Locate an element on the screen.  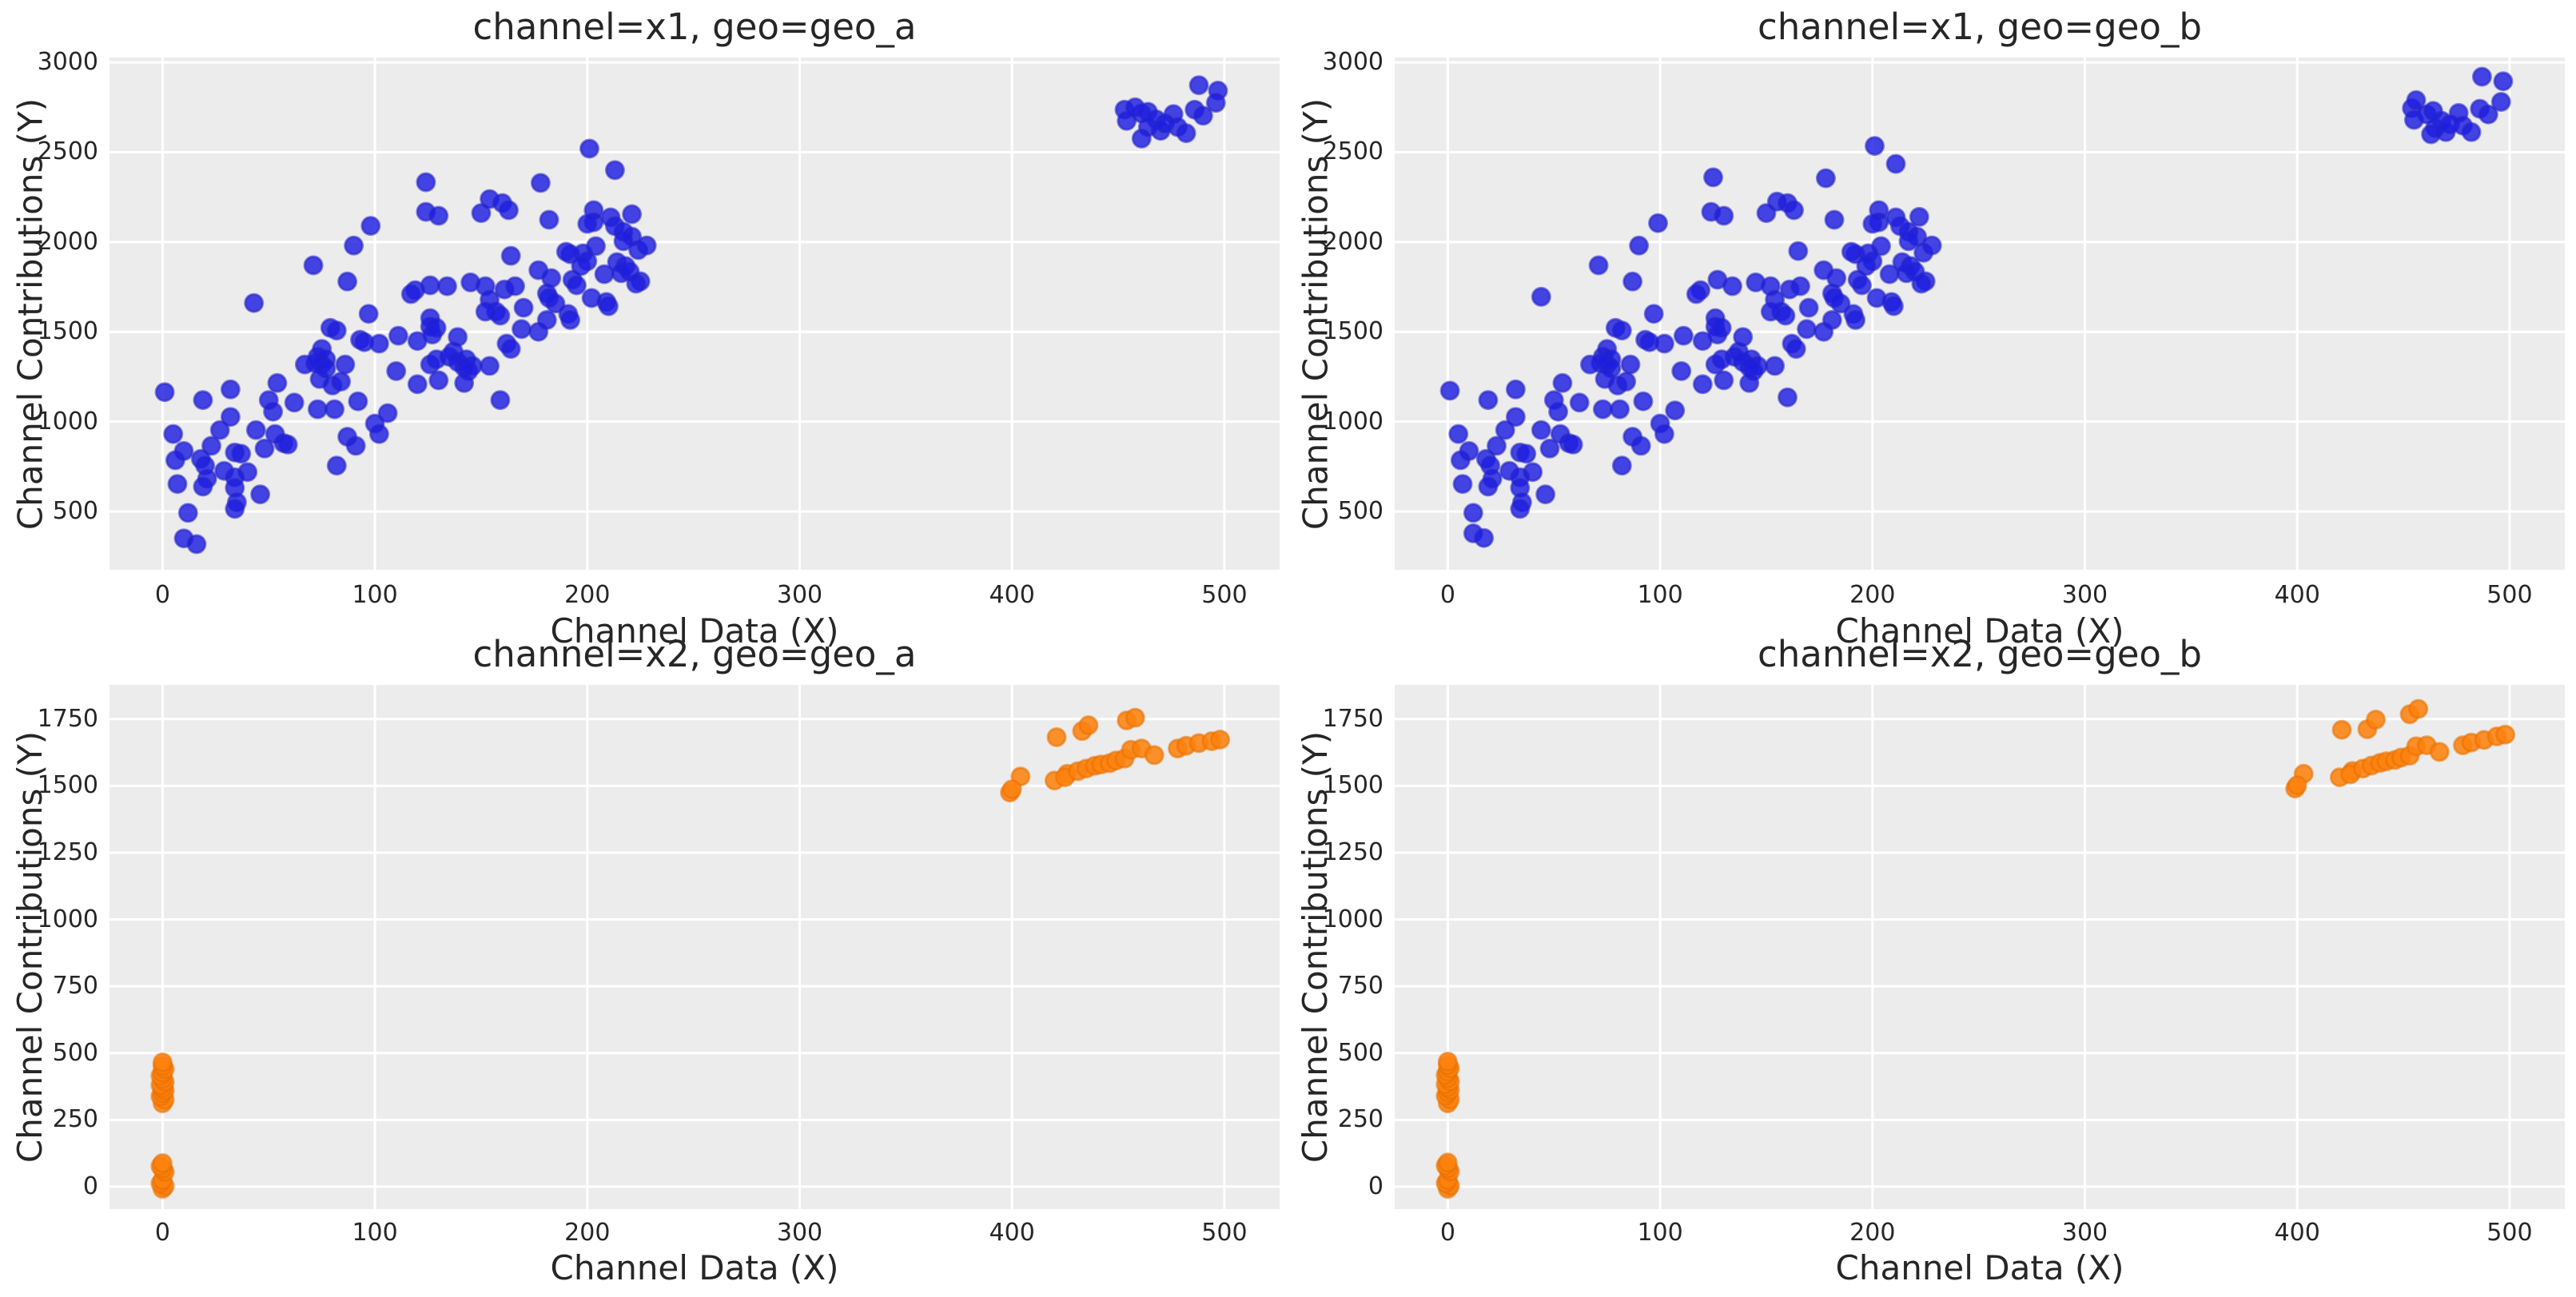
x-tick-label: 500 is located at coordinates (2509, 1233).